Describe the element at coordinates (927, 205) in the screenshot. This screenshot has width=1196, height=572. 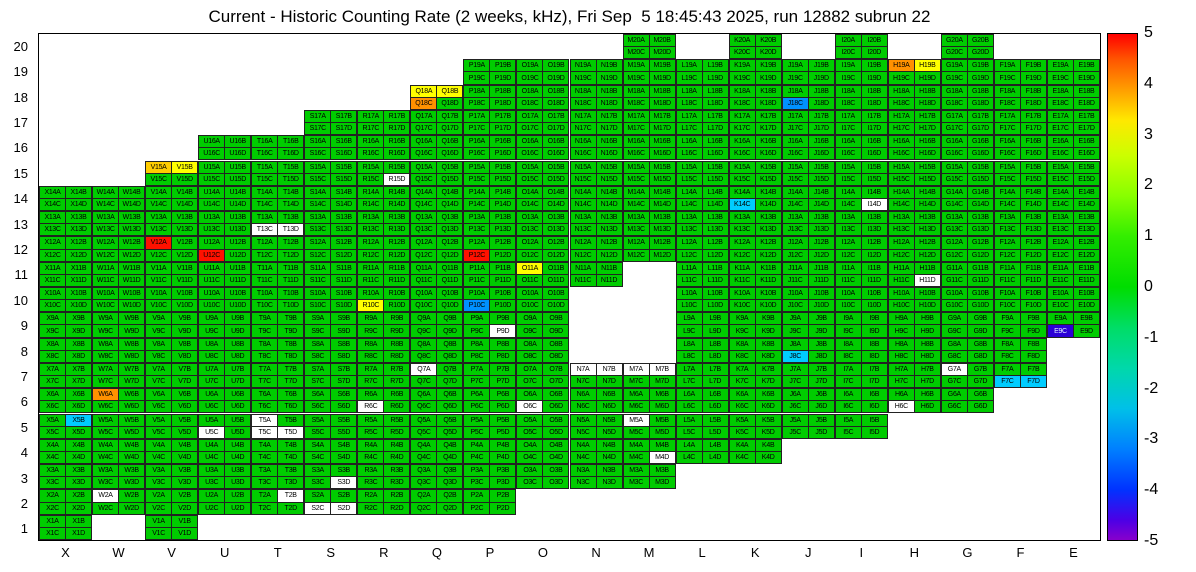
I see `channel-H14D: H14D` at that location.